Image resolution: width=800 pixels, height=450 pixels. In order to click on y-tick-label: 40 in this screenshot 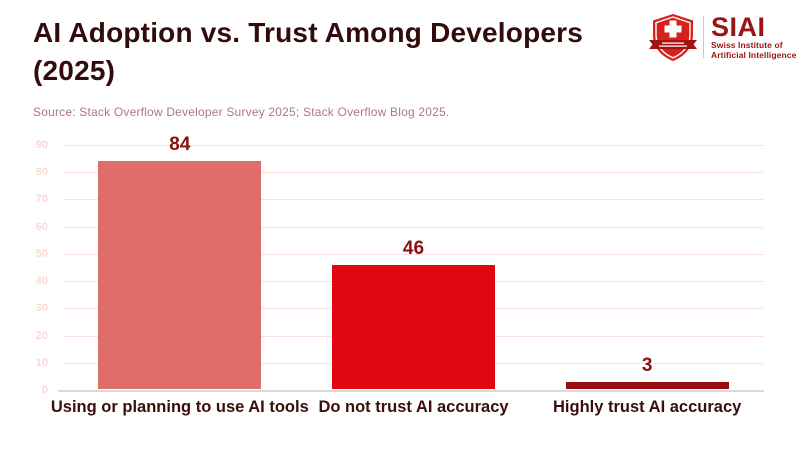, I will do `click(41, 281)`.